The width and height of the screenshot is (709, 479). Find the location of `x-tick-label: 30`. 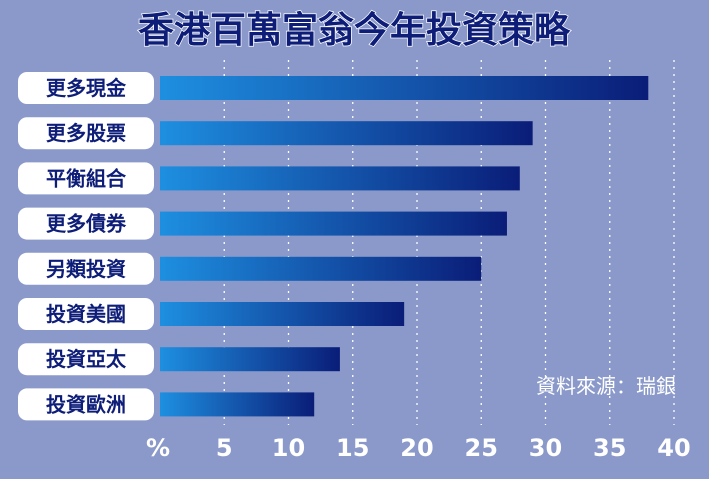

x-tick-label: 30 is located at coordinates (545, 448).